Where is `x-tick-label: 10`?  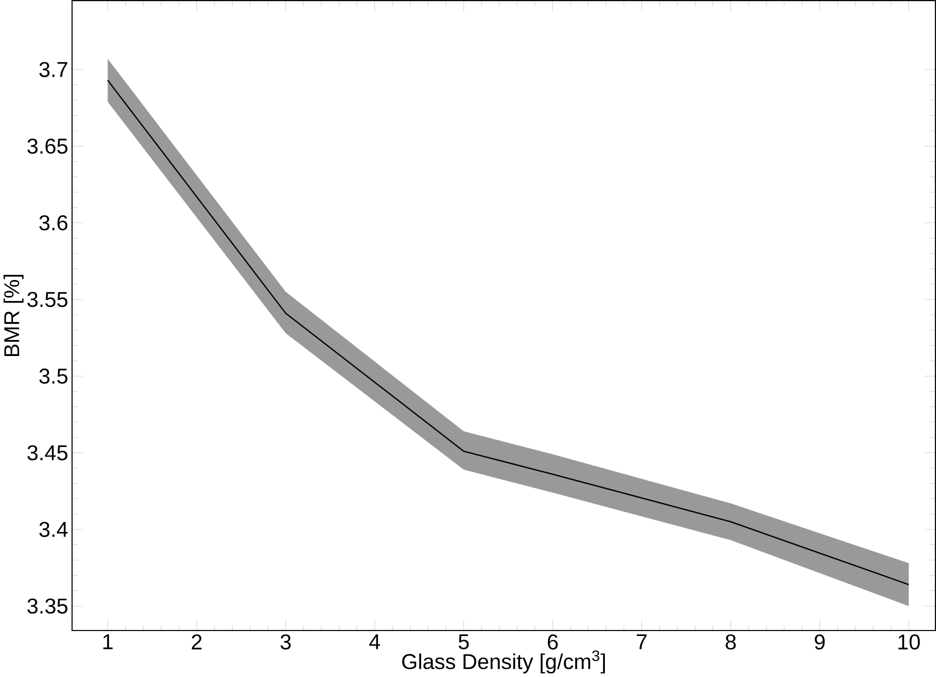 x-tick-label: 10 is located at coordinates (909, 642).